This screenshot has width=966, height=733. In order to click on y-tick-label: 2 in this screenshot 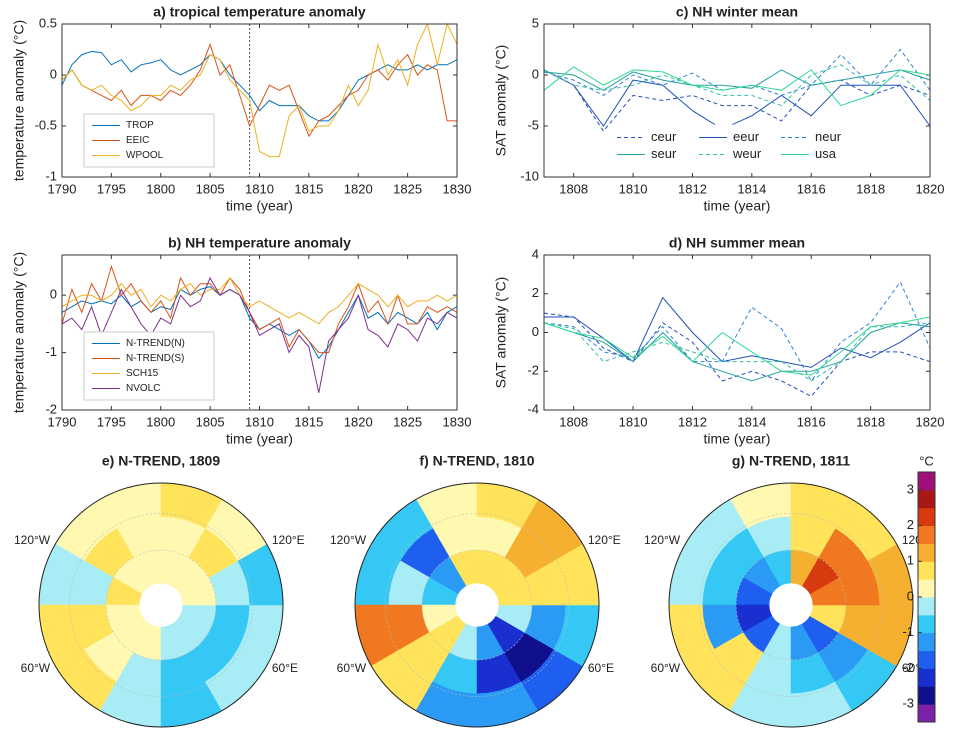, I will do `click(535, 292)`.